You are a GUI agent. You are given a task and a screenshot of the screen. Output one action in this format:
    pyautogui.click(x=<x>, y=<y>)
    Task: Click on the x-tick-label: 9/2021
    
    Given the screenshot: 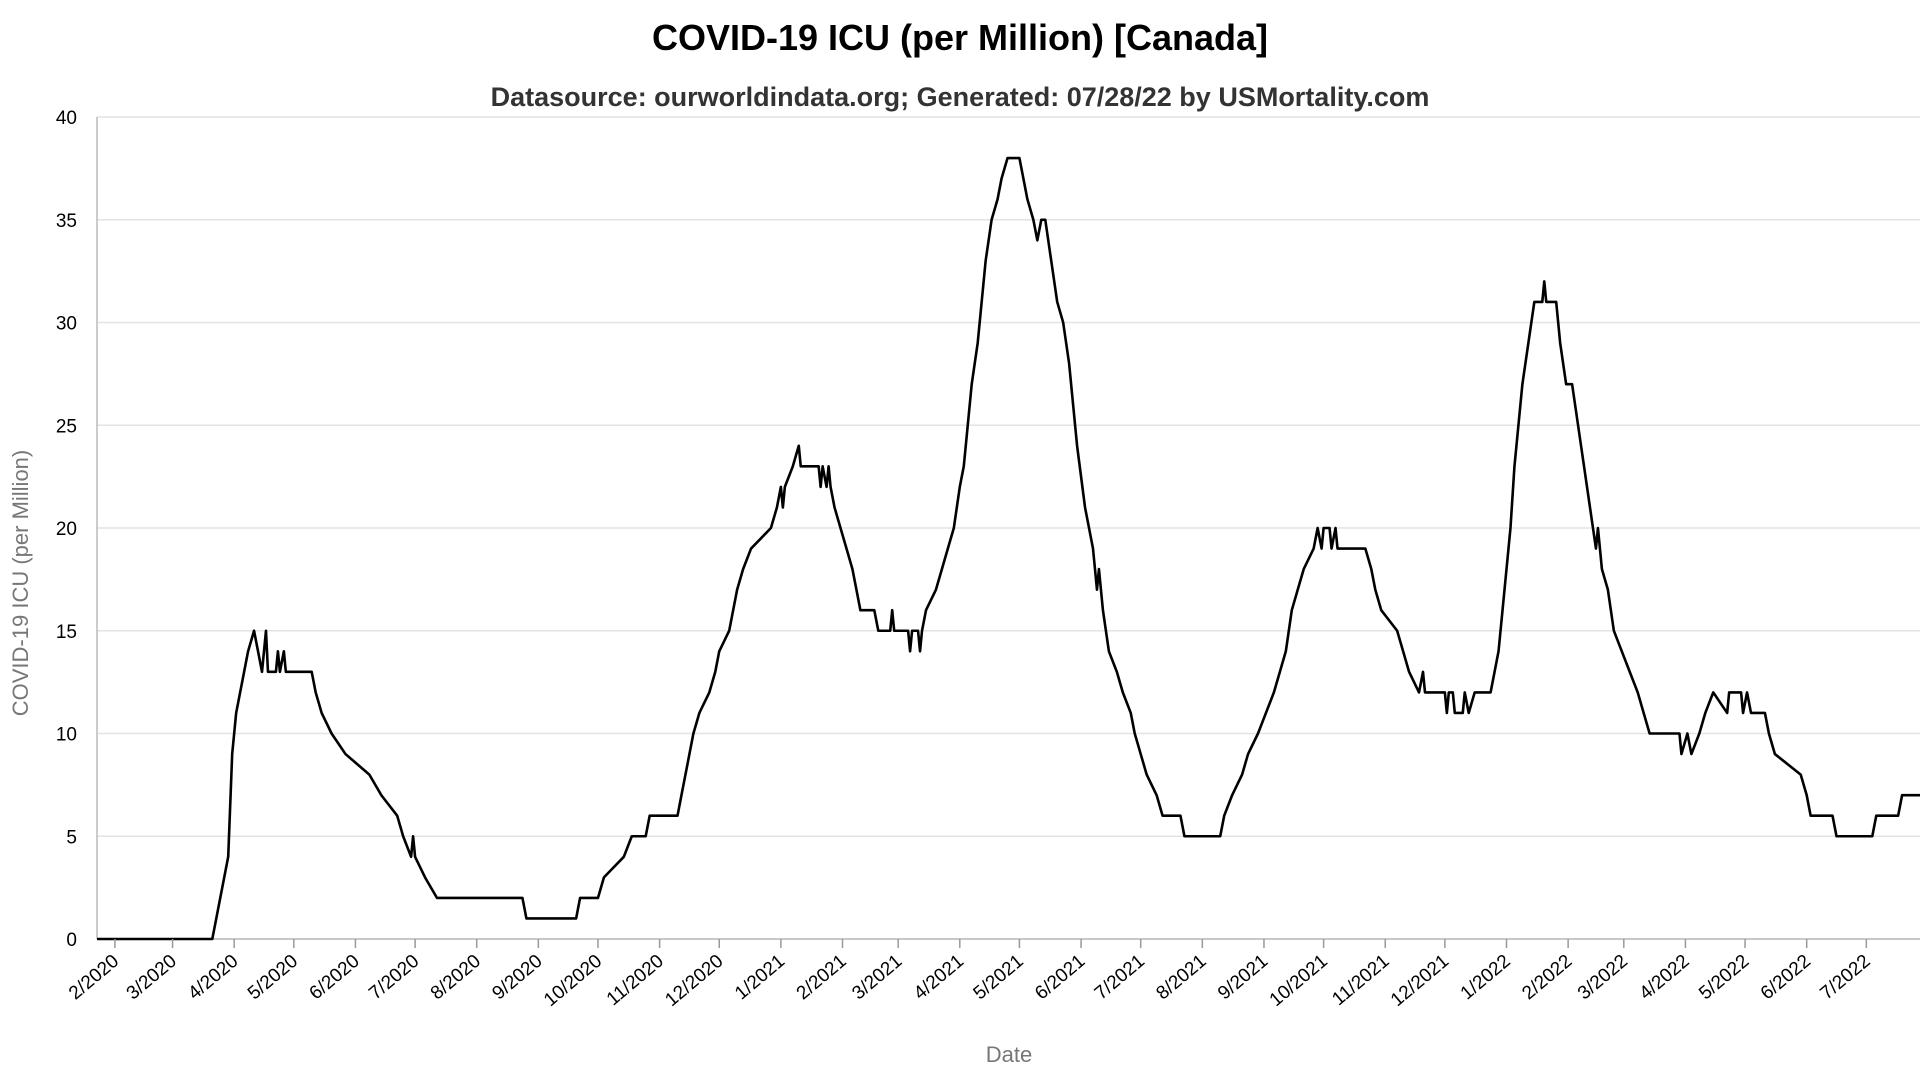 What is the action you would take?
    pyautogui.click(x=1243, y=977)
    